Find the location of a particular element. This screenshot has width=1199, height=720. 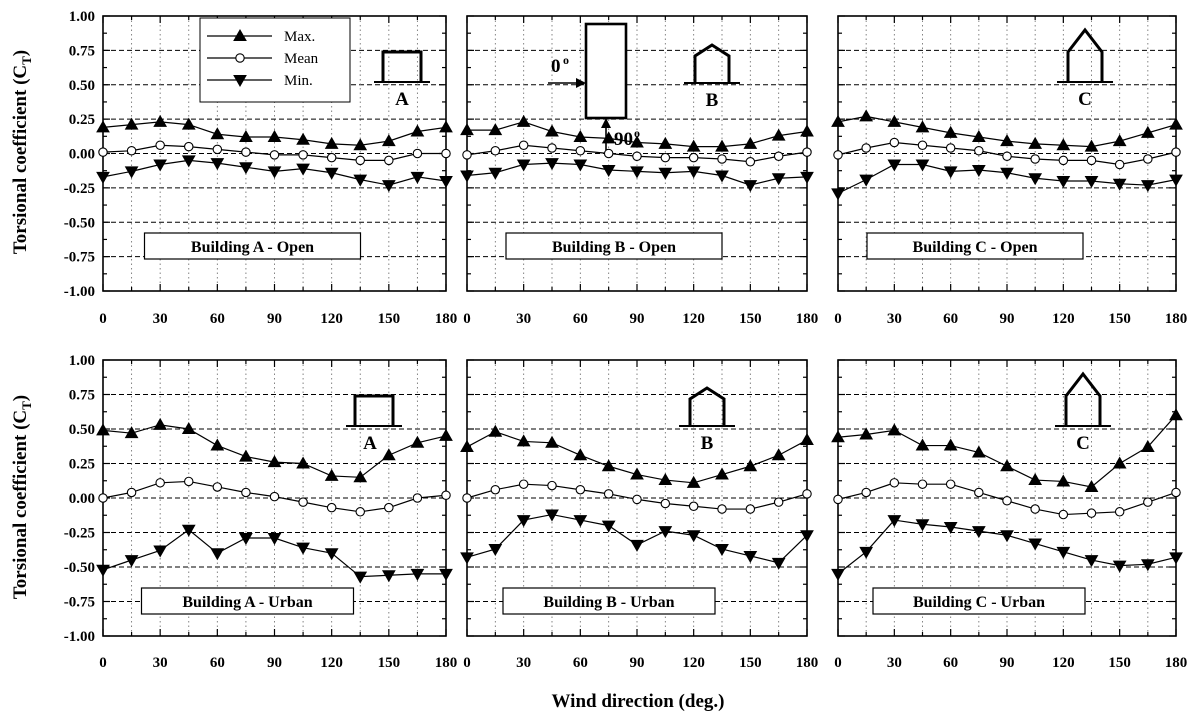

x-tick-label: 0 is located at coordinates (467, 319).